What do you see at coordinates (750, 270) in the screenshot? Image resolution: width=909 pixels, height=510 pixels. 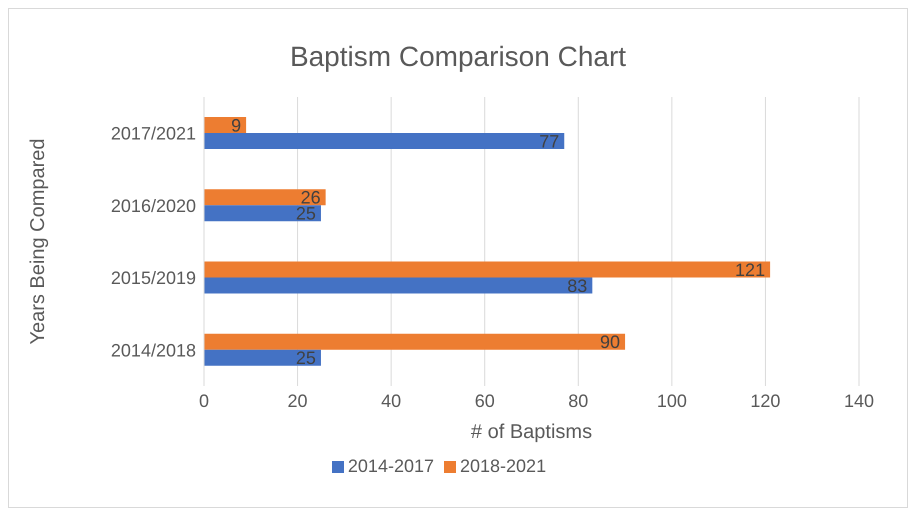 I see `data-label: 121` at bounding box center [750, 270].